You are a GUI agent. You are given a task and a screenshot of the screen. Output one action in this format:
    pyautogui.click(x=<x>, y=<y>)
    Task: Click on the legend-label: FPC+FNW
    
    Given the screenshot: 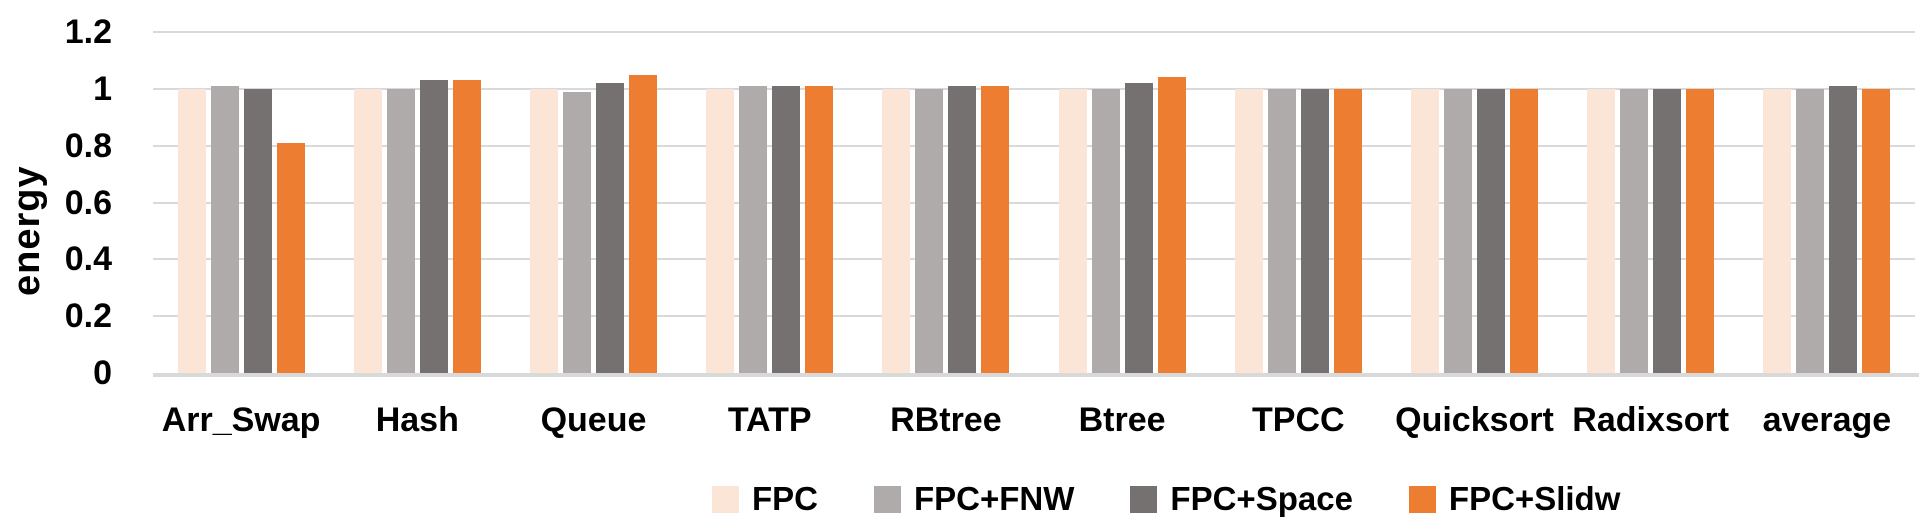 What is the action you would take?
    pyautogui.click(x=994, y=498)
    